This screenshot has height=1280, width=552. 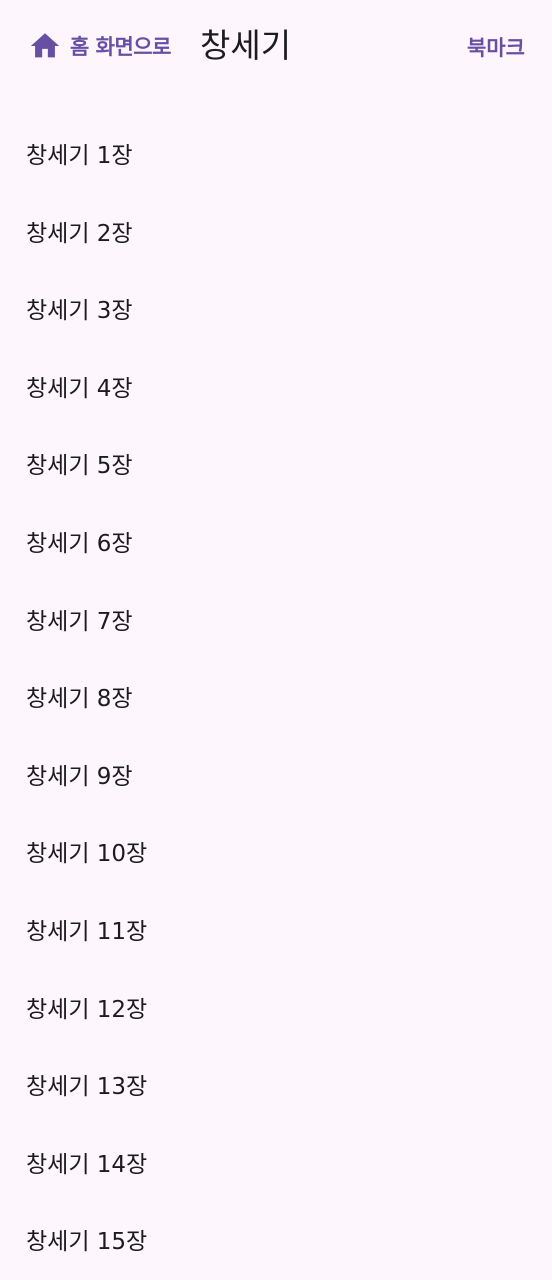 I want to click on chapter-item-11: 창세기 11장, so click(x=87, y=931).